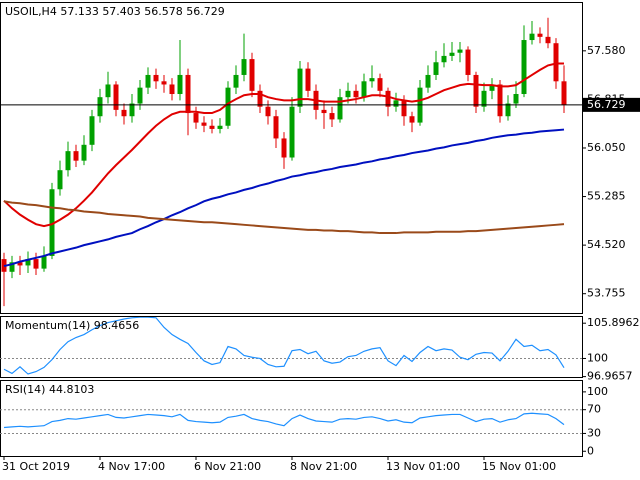 The height and width of the screenshot is (480, 640). I want to click on y-tick-label: 55.285, so click(606, 196).